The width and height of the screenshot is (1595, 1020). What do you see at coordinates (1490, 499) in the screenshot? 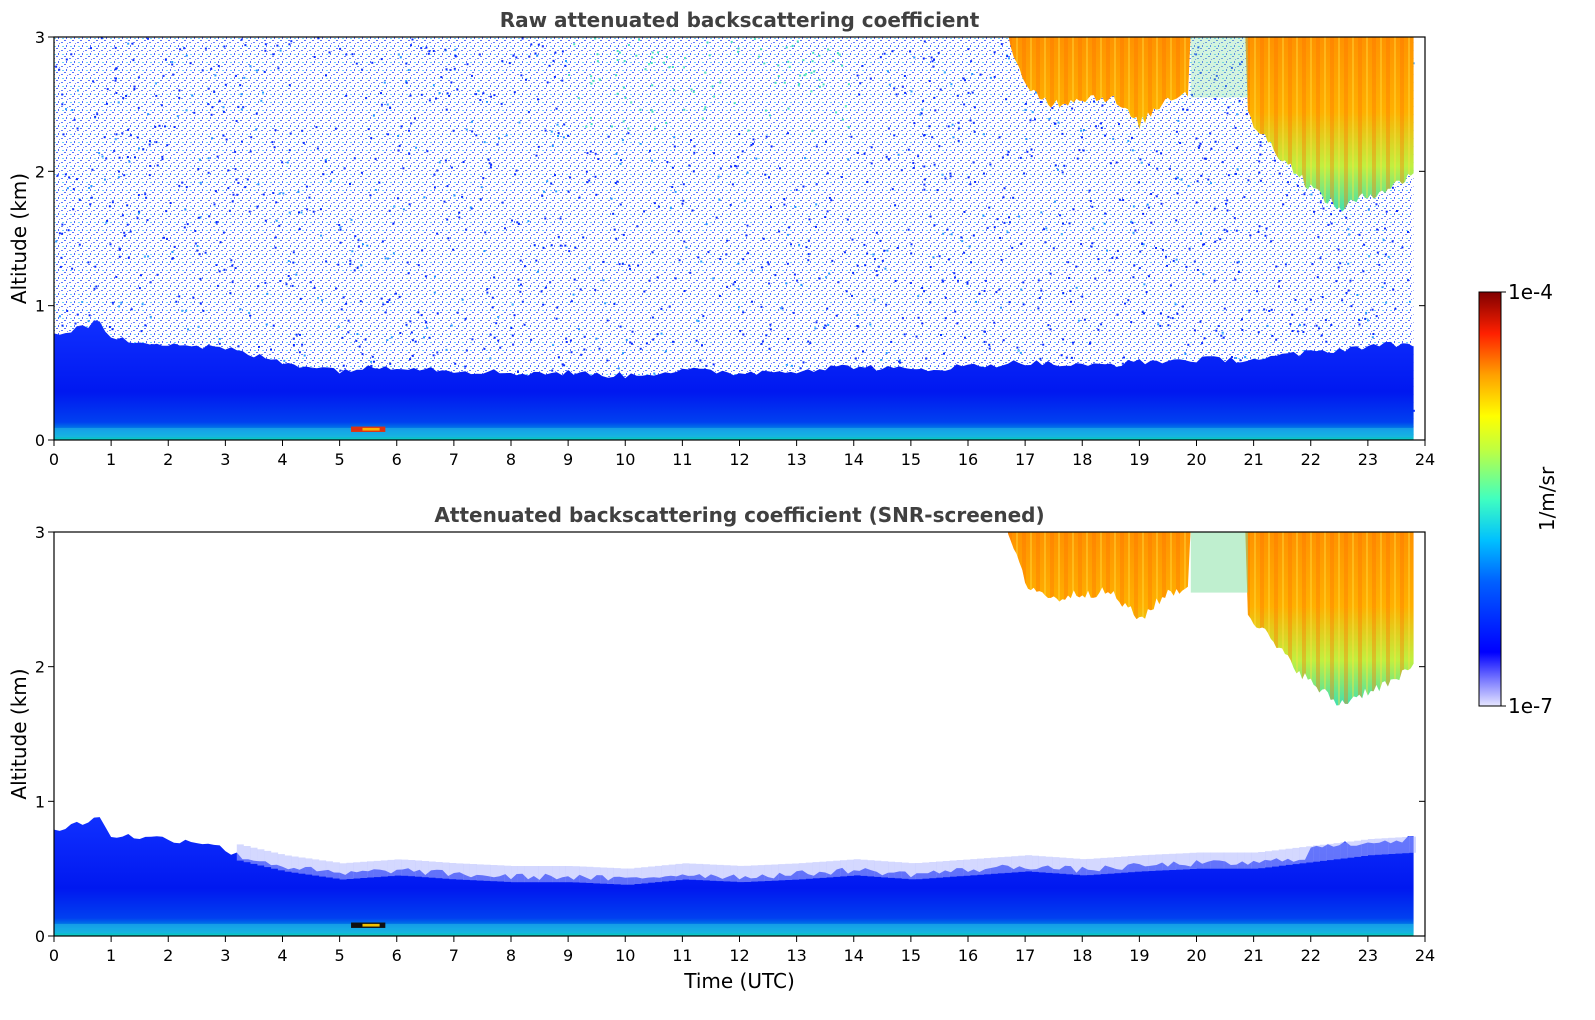
I see `colorbar-gradient` at bounding box center [1490, 499].